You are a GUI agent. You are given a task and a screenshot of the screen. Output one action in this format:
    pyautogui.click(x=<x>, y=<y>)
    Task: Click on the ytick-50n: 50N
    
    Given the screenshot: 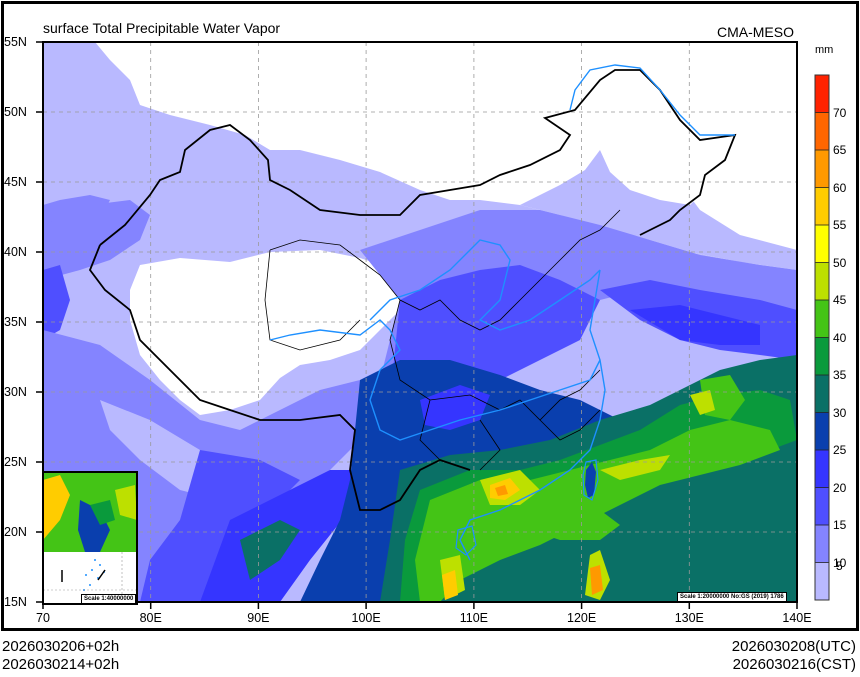 What is the action you would take?
    pyautogui.click(x=15, y=112)
    